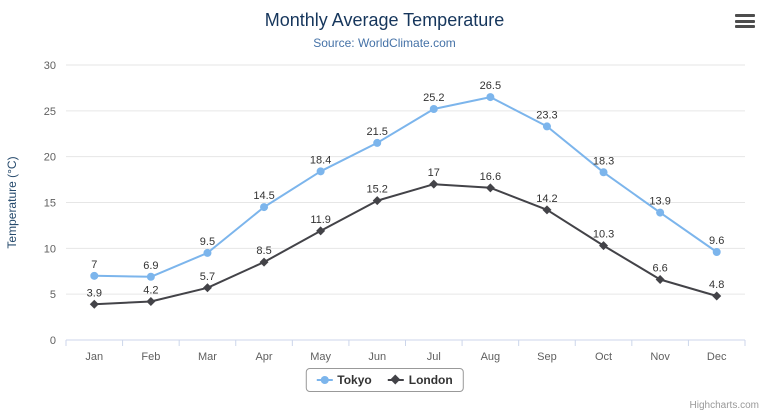  What do you see at coordinates (546, 115) in the screenshot?
I see `data-label: 23.3` at bounding box center [546, 115].